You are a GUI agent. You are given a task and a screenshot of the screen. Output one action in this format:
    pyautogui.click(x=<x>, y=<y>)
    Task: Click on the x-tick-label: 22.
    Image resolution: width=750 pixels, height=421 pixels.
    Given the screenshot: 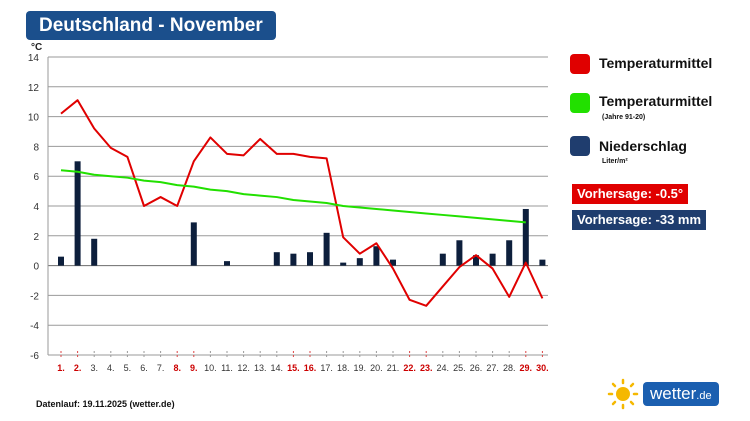 What is the action you would take?
    pyautogui.click(x=409, y=368)
    